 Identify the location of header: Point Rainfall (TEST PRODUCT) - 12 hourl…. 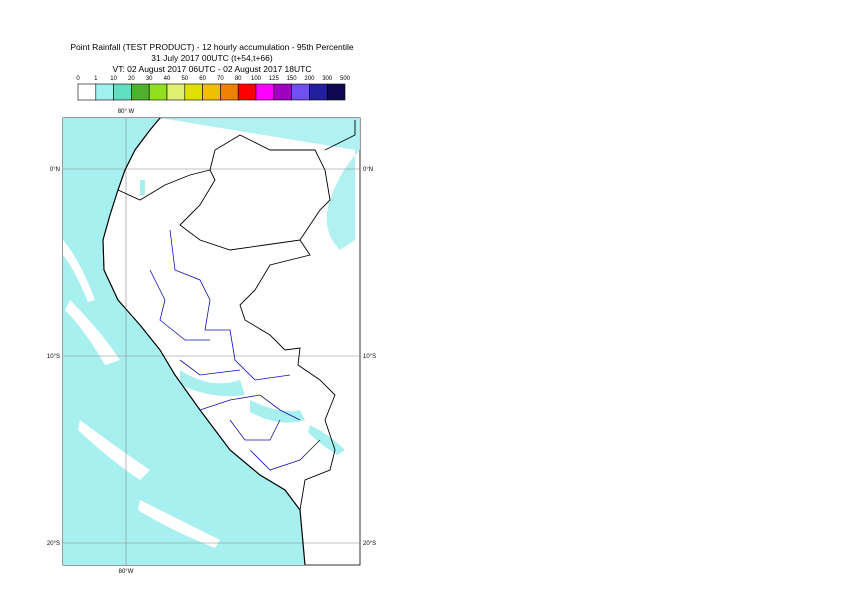
(212, 58).